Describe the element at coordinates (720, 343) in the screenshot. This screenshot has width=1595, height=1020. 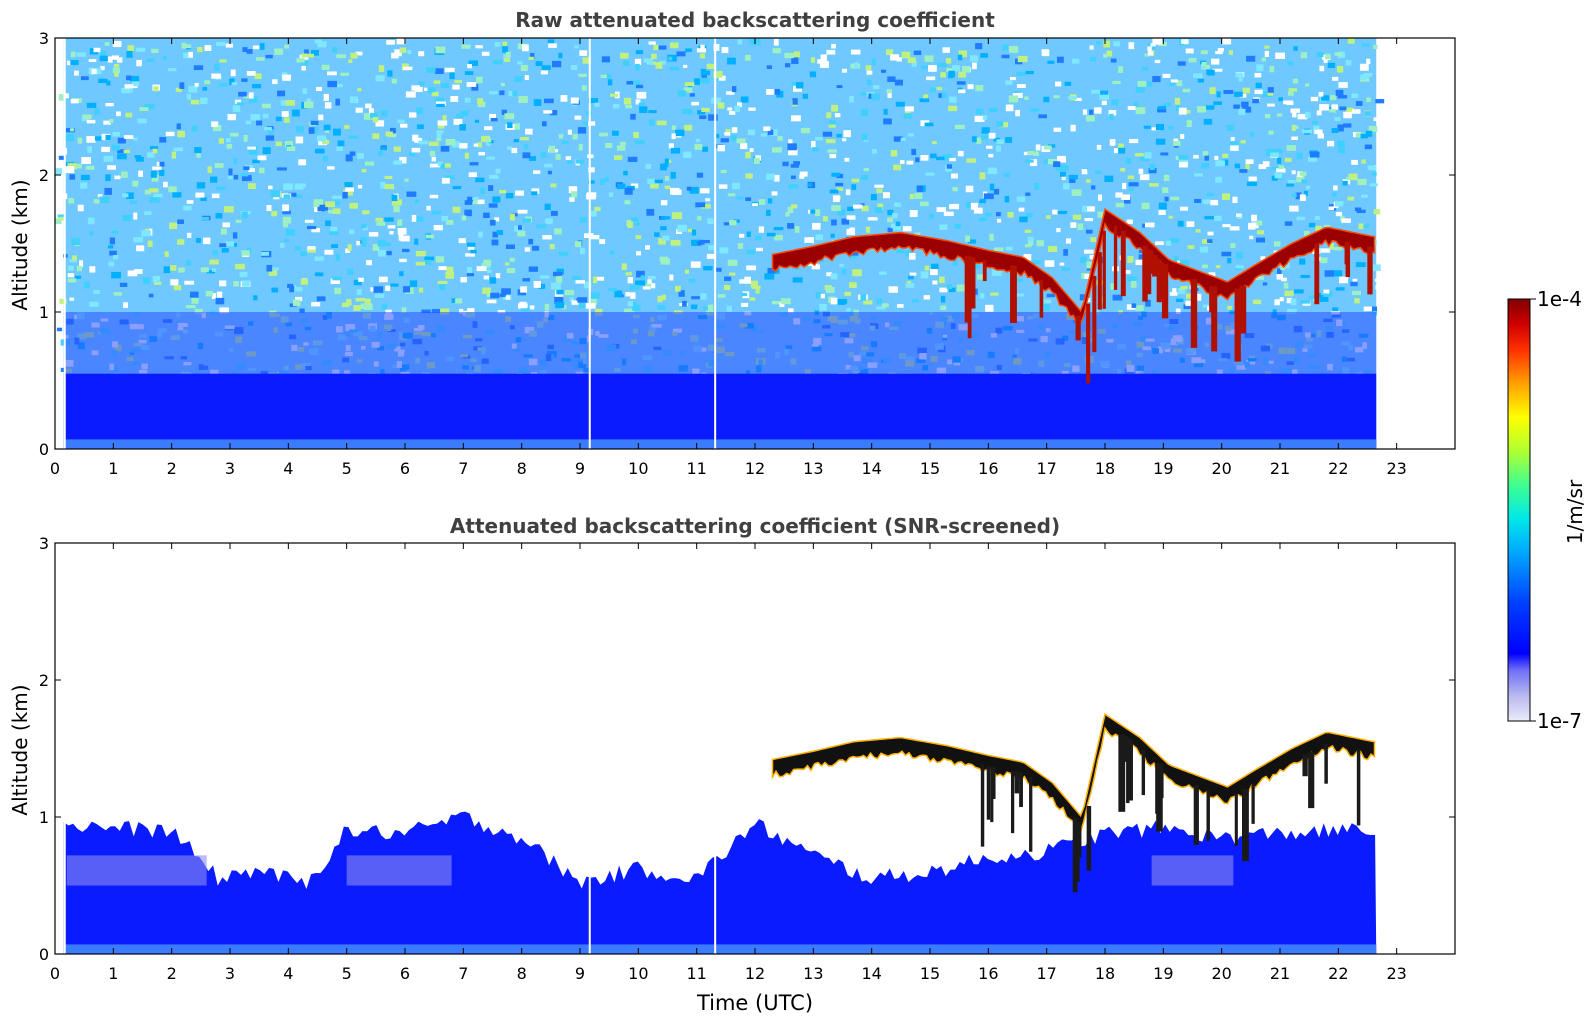
I see `raw-aerosol-transition` at that location.